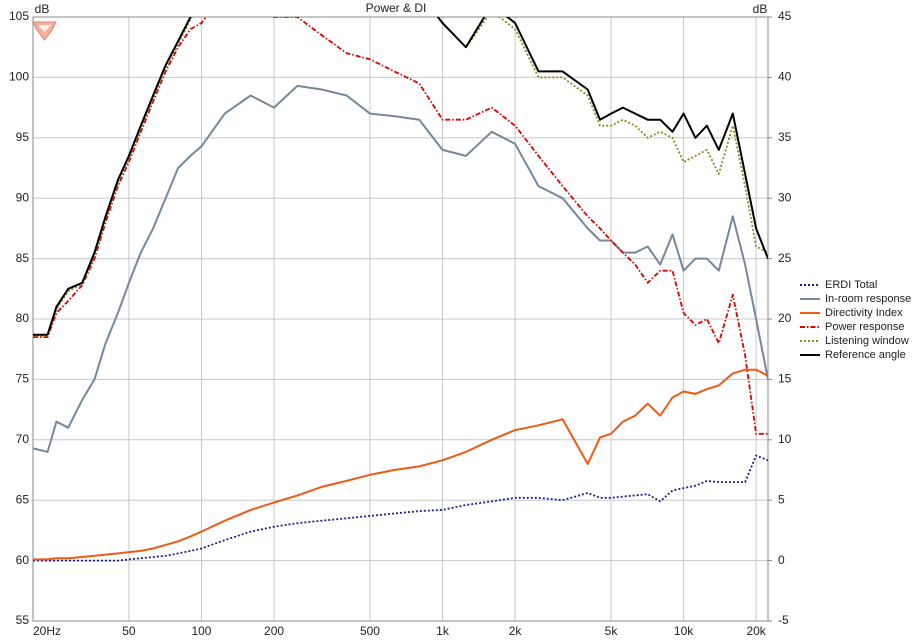  Describe the element at coordinates (370, 631) in the screenshot. I see `x-tick-label: 500` at that location.